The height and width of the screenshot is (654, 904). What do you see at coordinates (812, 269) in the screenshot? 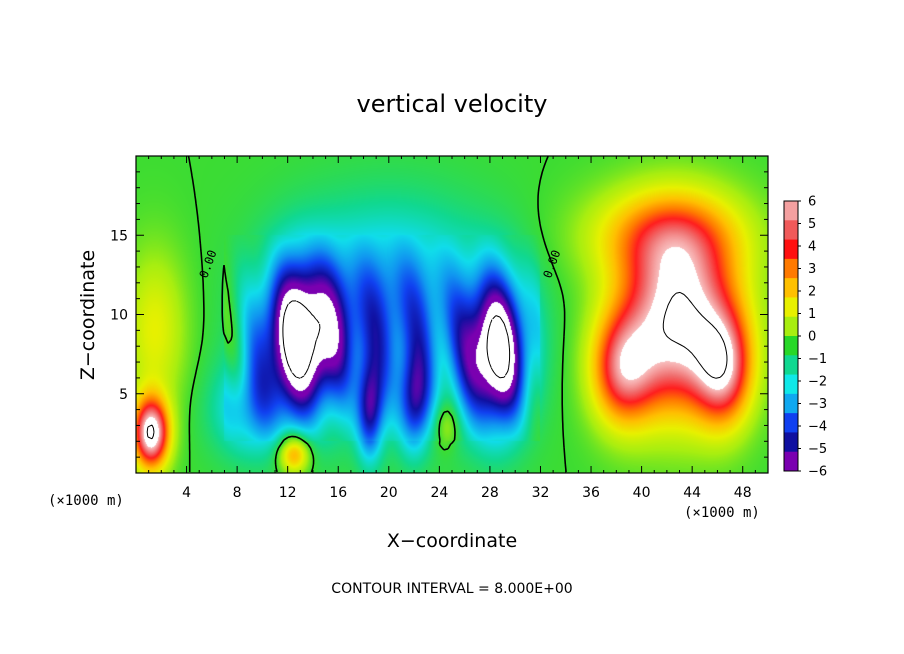
I see `colorbar-tick-label: 3` at bounding box center [812, 269].